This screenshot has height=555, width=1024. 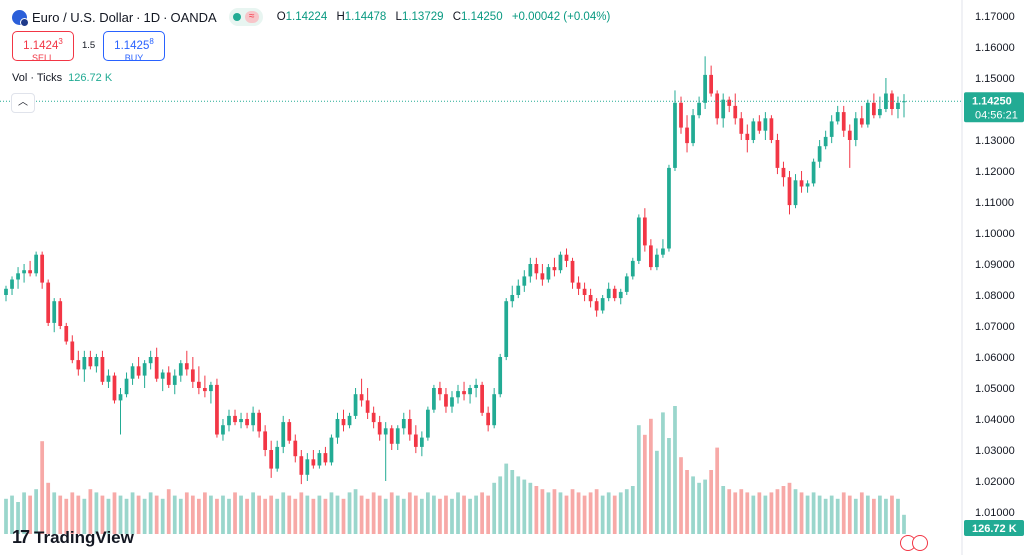 I want to click on tradingview-logo-icon: 17, so click(x=21, y=537).